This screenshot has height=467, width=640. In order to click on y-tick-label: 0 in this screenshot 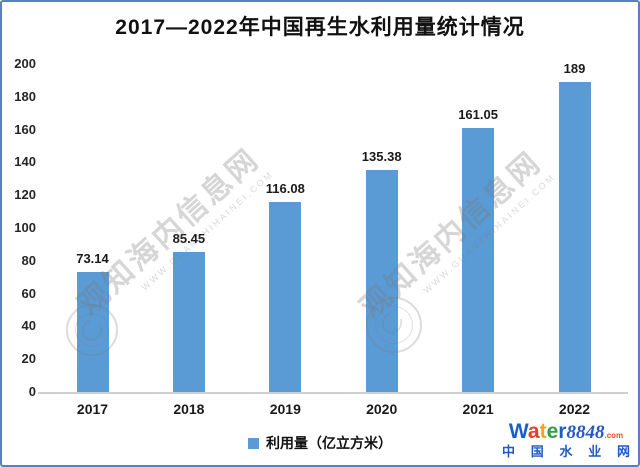, I will do `click(32, 391)`.